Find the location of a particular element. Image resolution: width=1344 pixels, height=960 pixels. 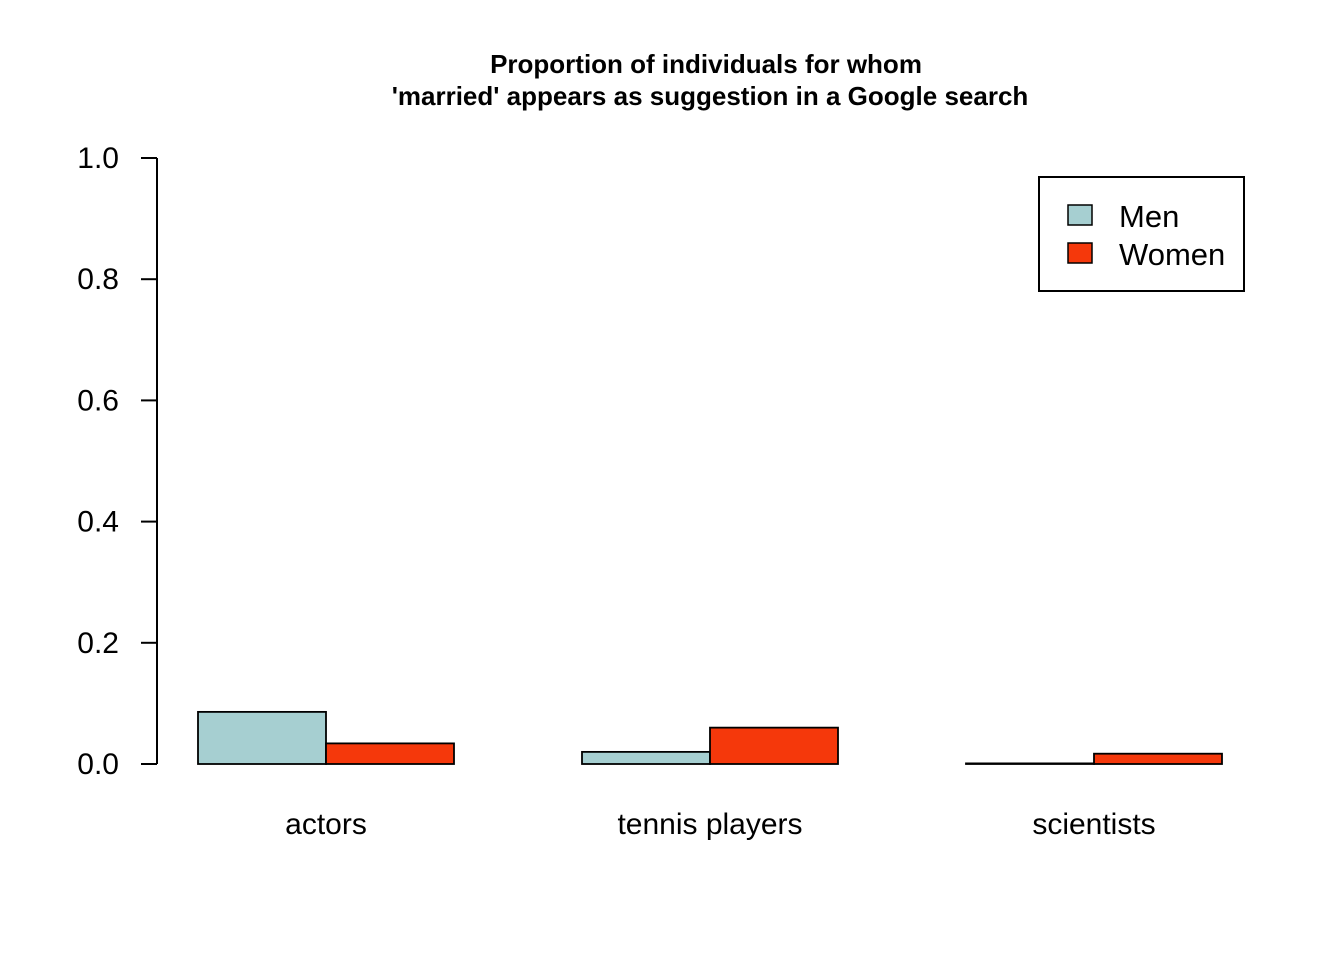

x-axis-labels: actors tennis players scientists is located at coordinates (720, 824).